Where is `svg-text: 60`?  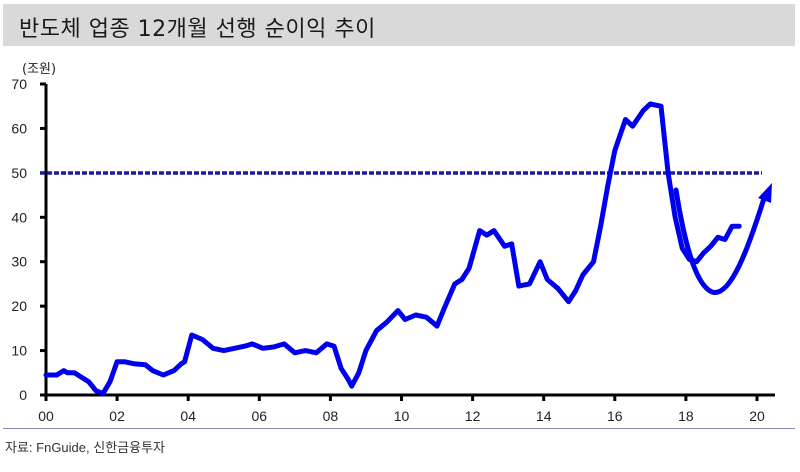
svg-text: 60 is located at coordinates (19, 128).